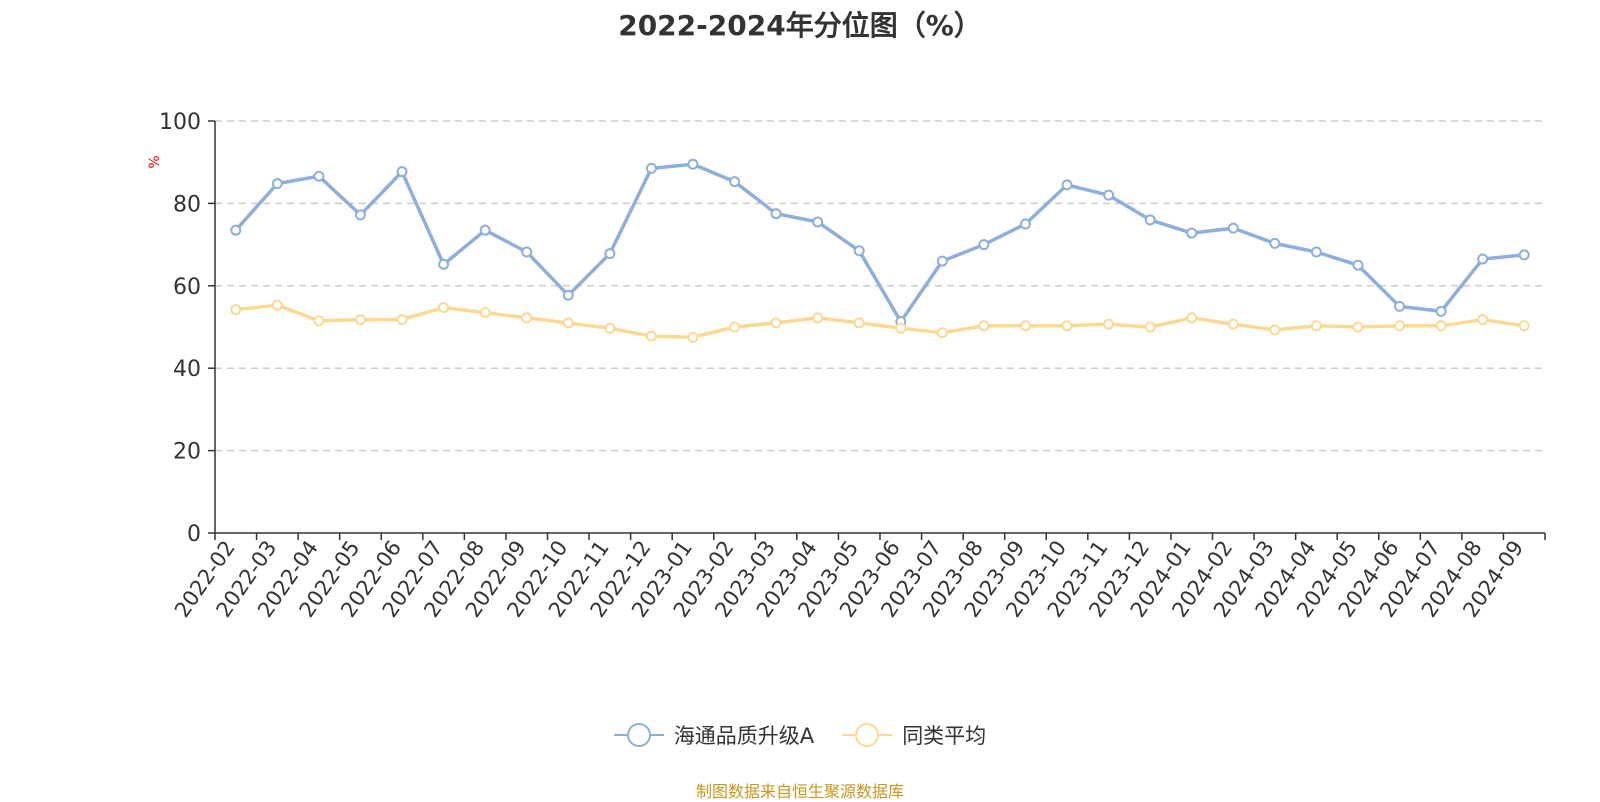  I want to click on y-tick-label: 100, so click(180, 122).